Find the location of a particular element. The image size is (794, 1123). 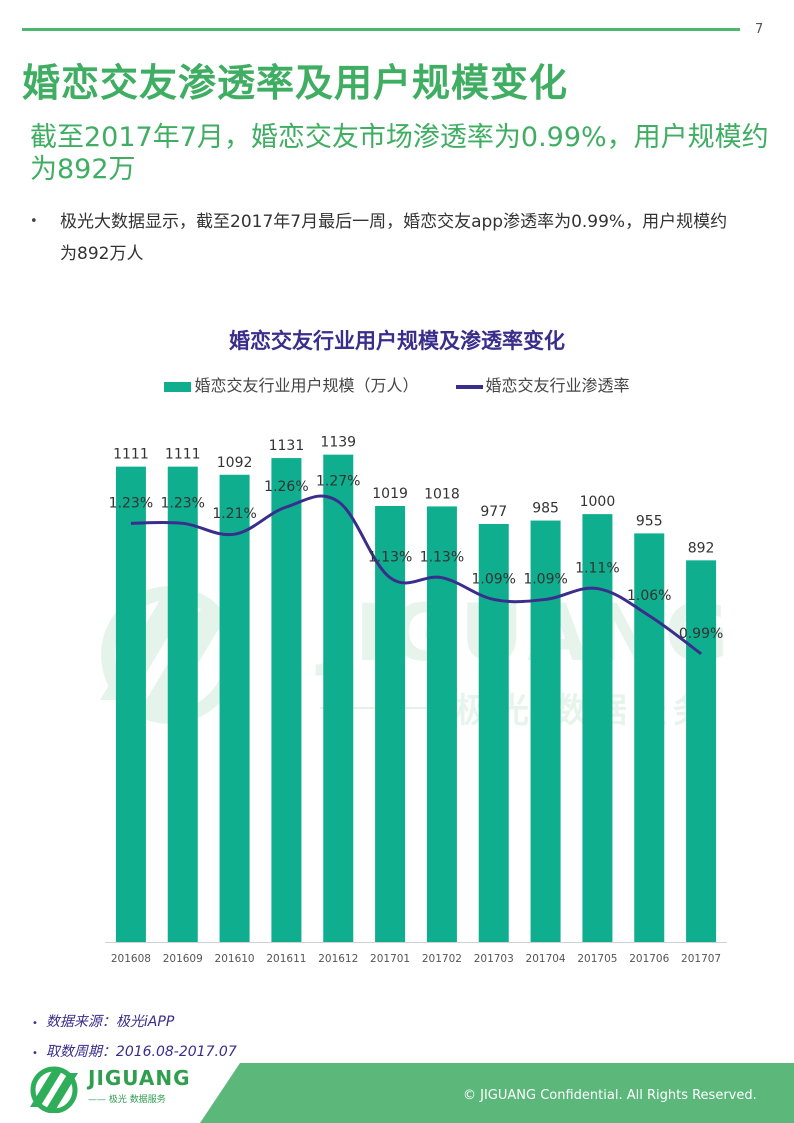

line-value-label: 1.21% is located at coordinates (234, 514).